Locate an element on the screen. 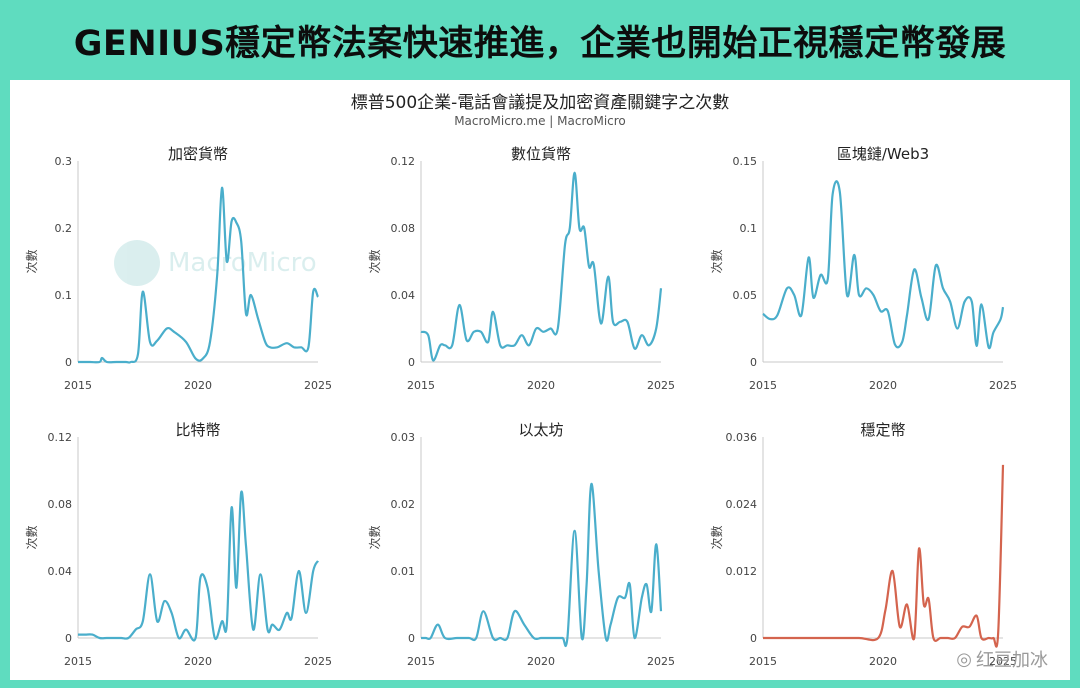 This screenshot has height=688, width=1080. y-tick-label: 0.024 is located at coordinates (742, 504).